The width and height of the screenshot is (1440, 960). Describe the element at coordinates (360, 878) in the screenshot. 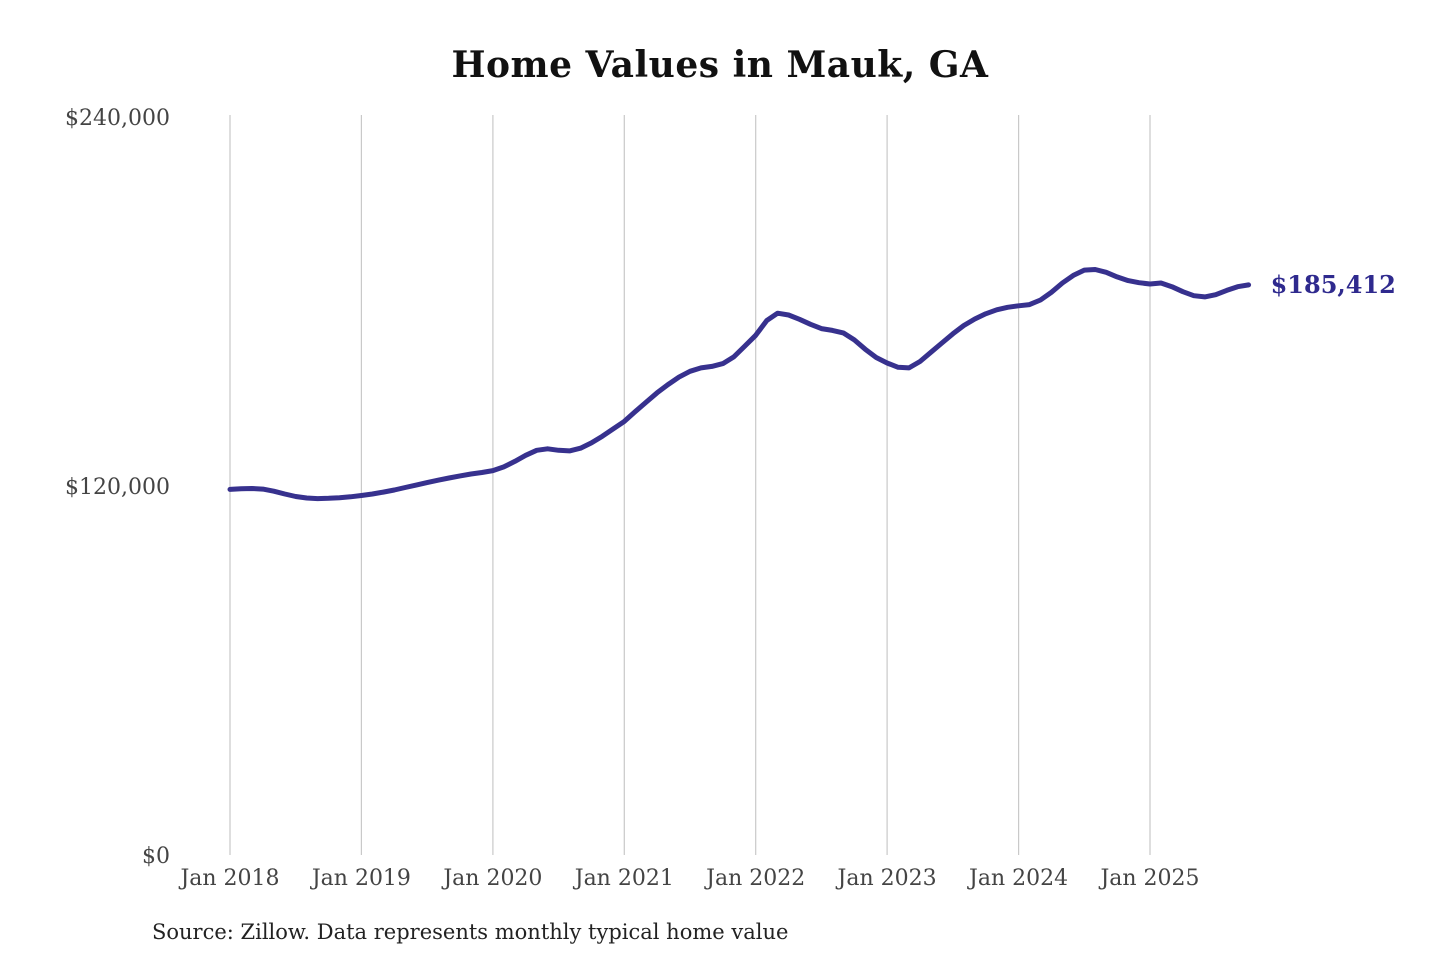

I see `x-tick-label: Jan 2019` at that location.